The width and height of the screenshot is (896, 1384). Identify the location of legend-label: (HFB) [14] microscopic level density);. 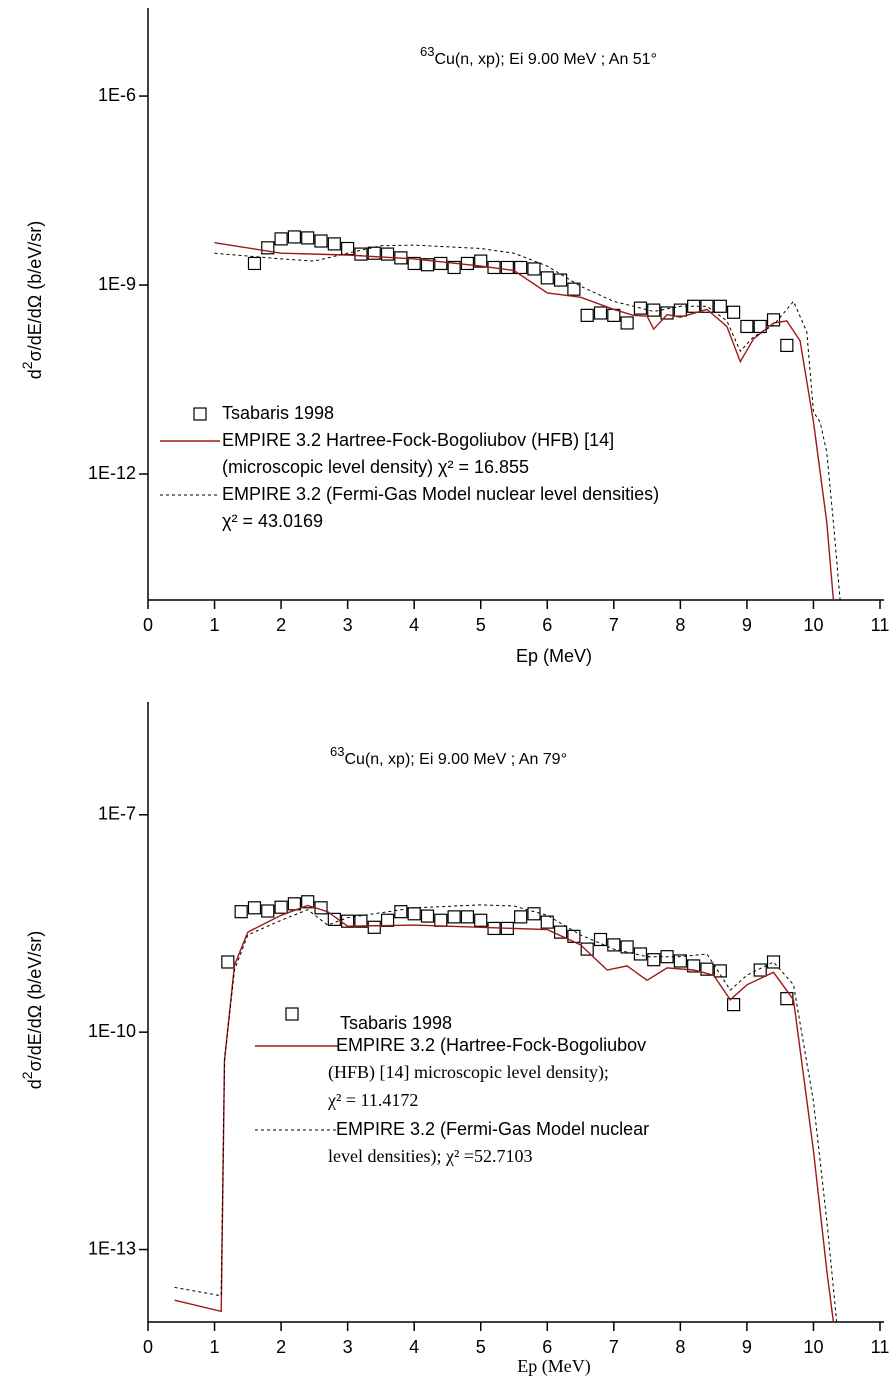
(468, 1072).